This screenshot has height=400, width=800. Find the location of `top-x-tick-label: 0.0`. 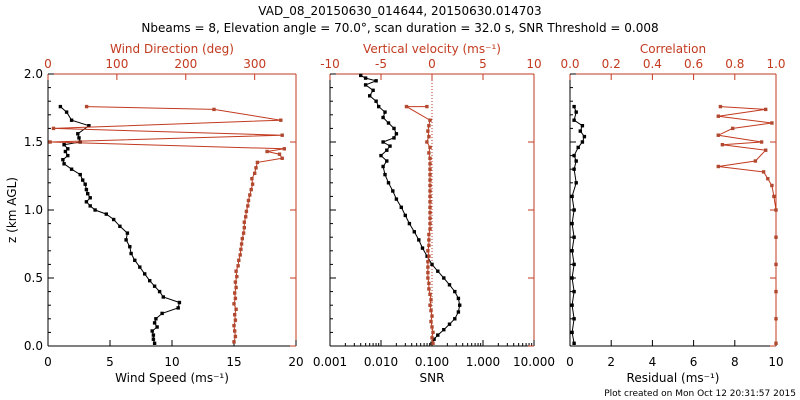

top-x-tick-label: 0.0 is located at coordinates (569, 64).